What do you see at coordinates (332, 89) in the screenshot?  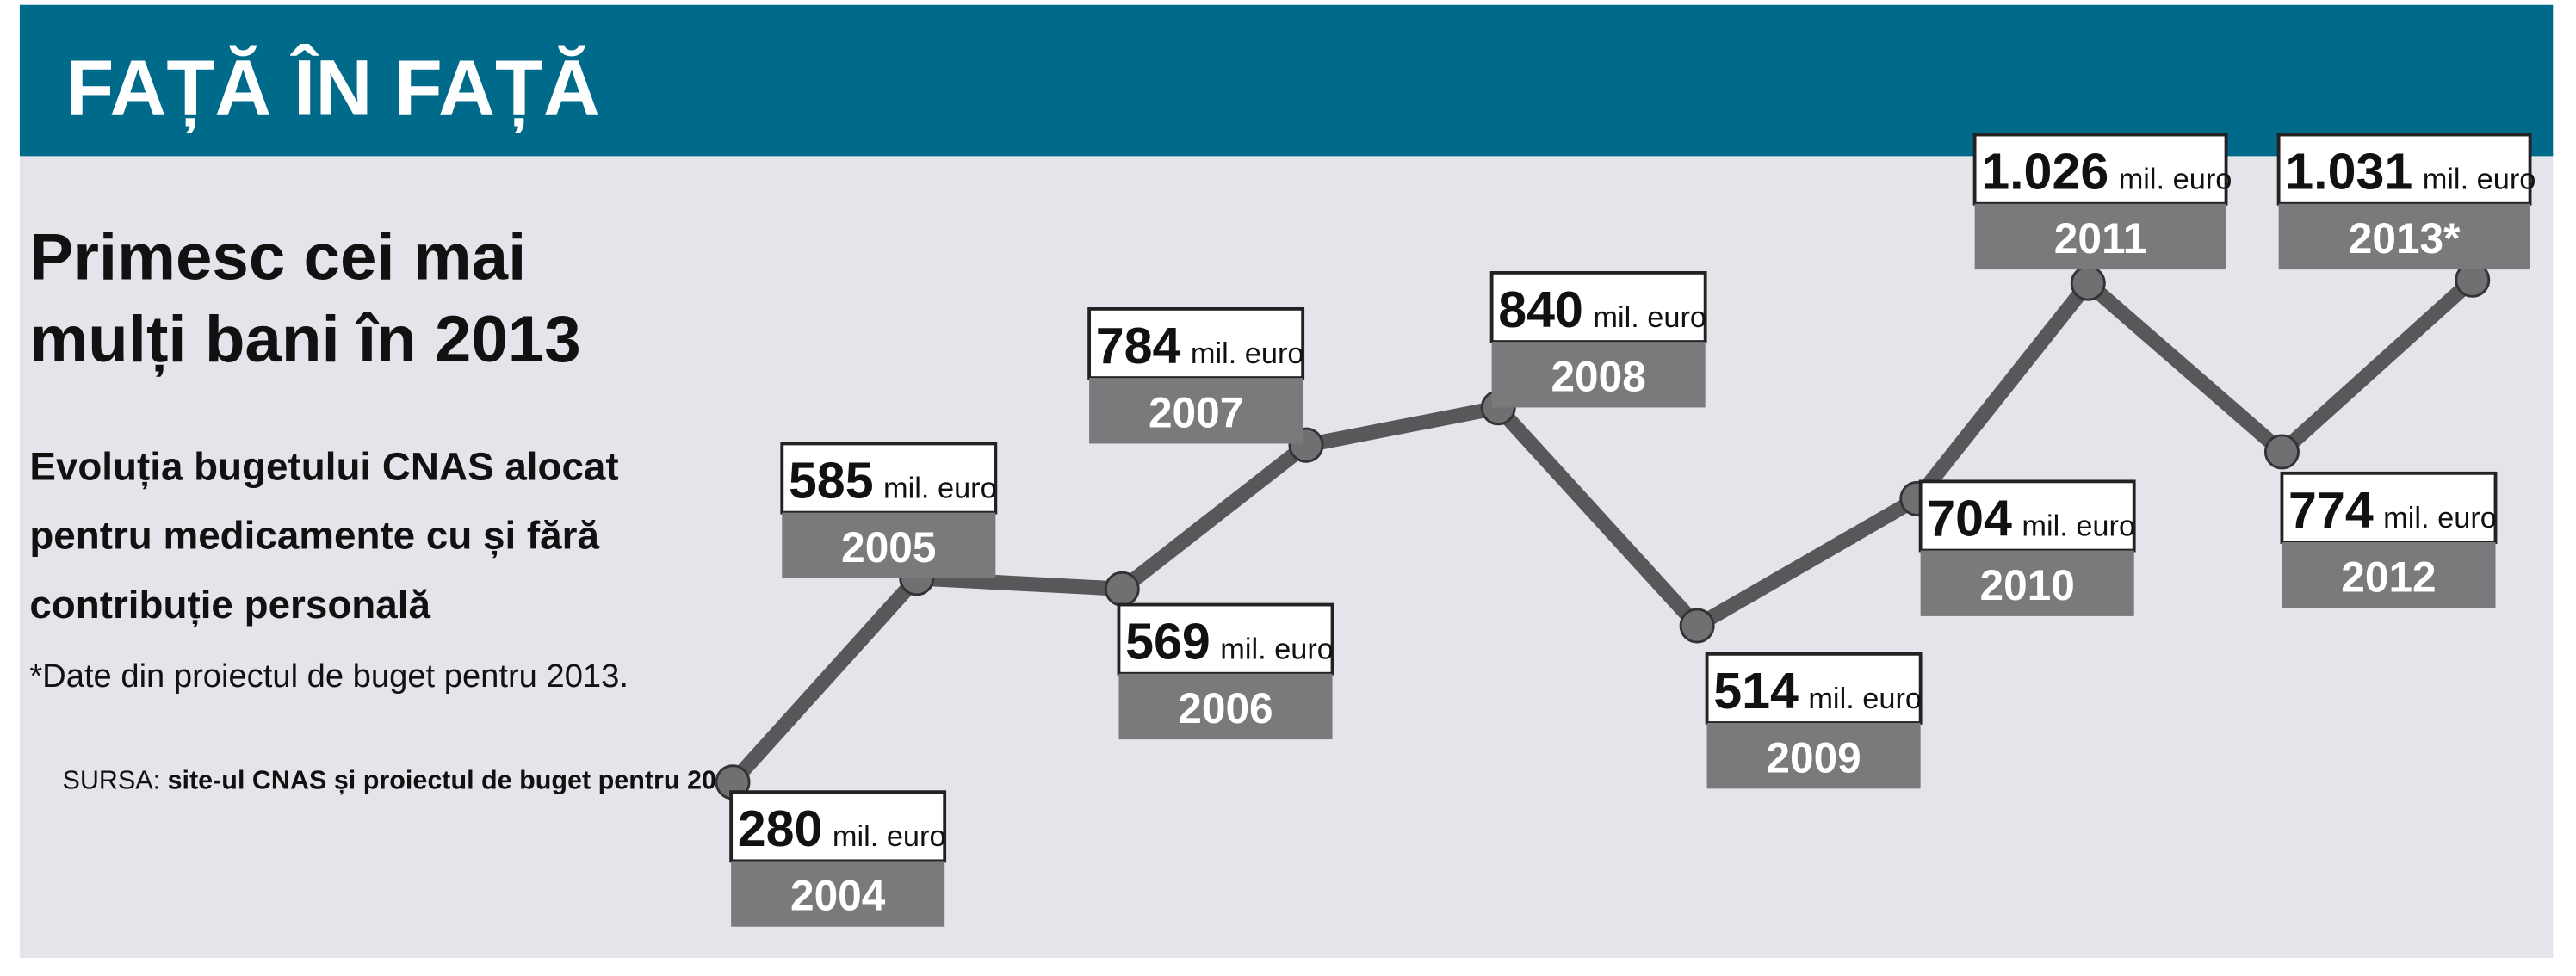 I see `header-title: FAȚĂ ÎN FAȚĂ` at bounding box center [332, 89].